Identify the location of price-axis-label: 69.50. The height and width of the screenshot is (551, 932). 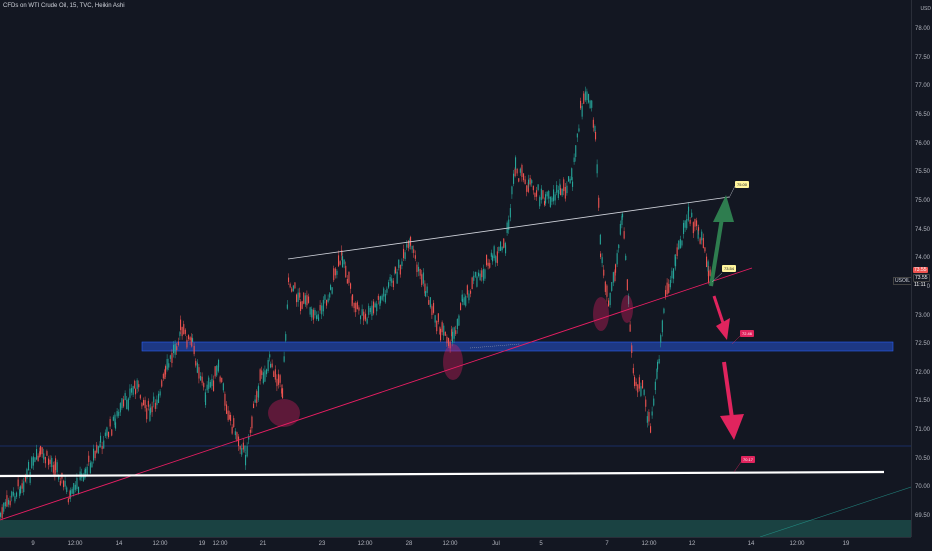
(923, 516).